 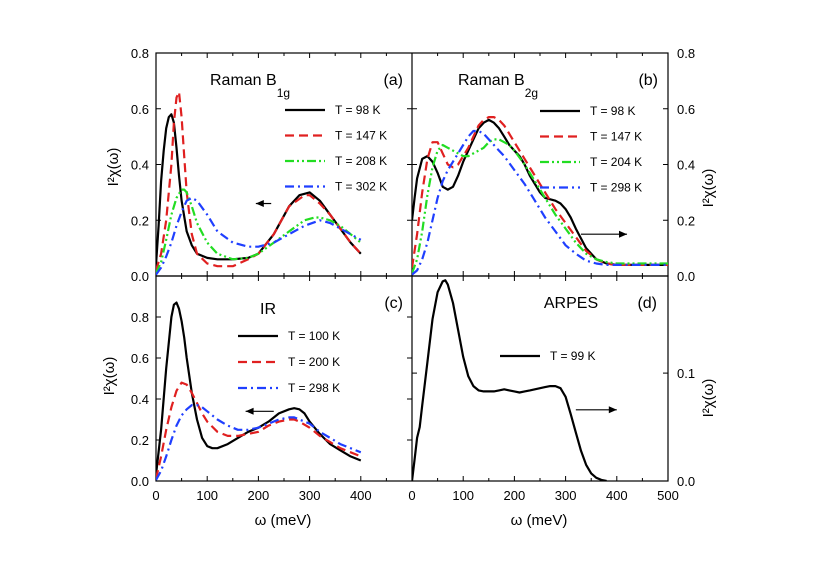 What do you see at coordinates (268, 309) in the screenshot?
I see `panel-title: IR` at bounding box center [268, 309].